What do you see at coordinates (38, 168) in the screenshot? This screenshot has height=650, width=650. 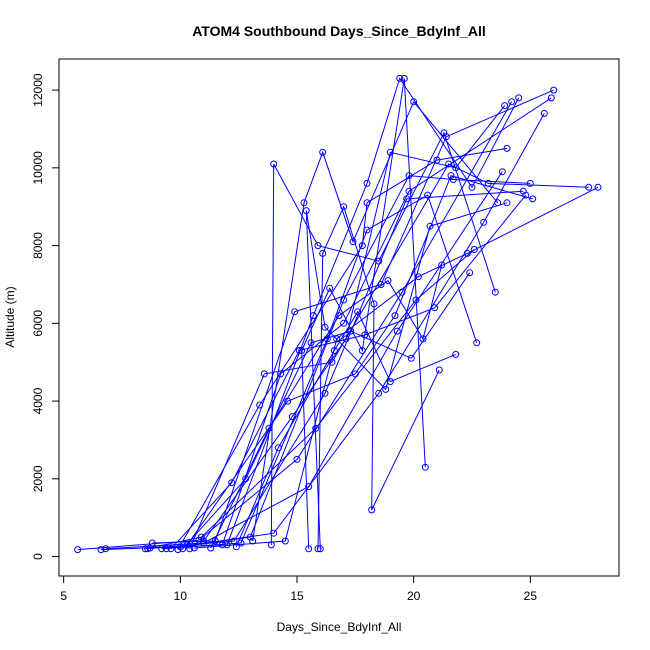 I see `y-tick-label: 10000` at bounding box center [38, 168].